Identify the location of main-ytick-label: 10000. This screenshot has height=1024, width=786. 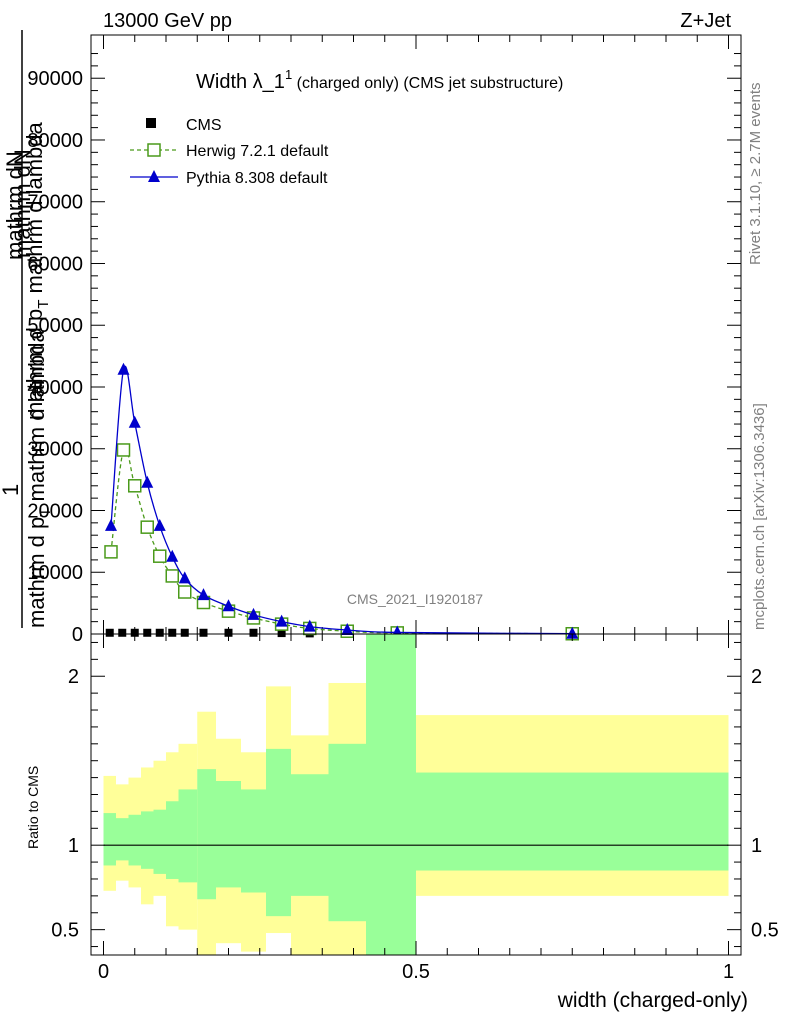
(55, 573).